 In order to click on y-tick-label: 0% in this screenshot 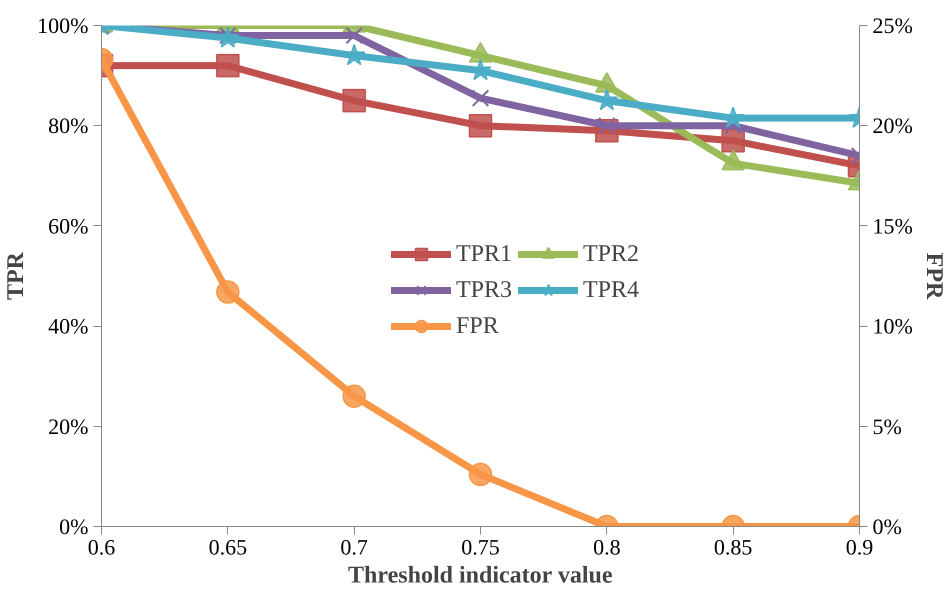, I will do `click(73, 526)`.